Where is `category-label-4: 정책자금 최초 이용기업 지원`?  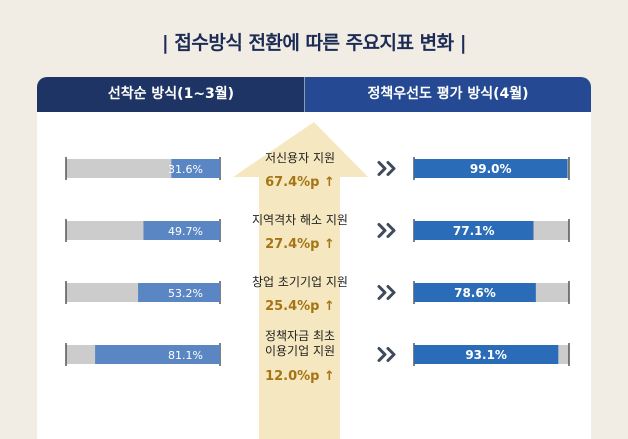 category-label-4: 정책자금 최초 이용기업 지원 is located at coordinates (300, 343).